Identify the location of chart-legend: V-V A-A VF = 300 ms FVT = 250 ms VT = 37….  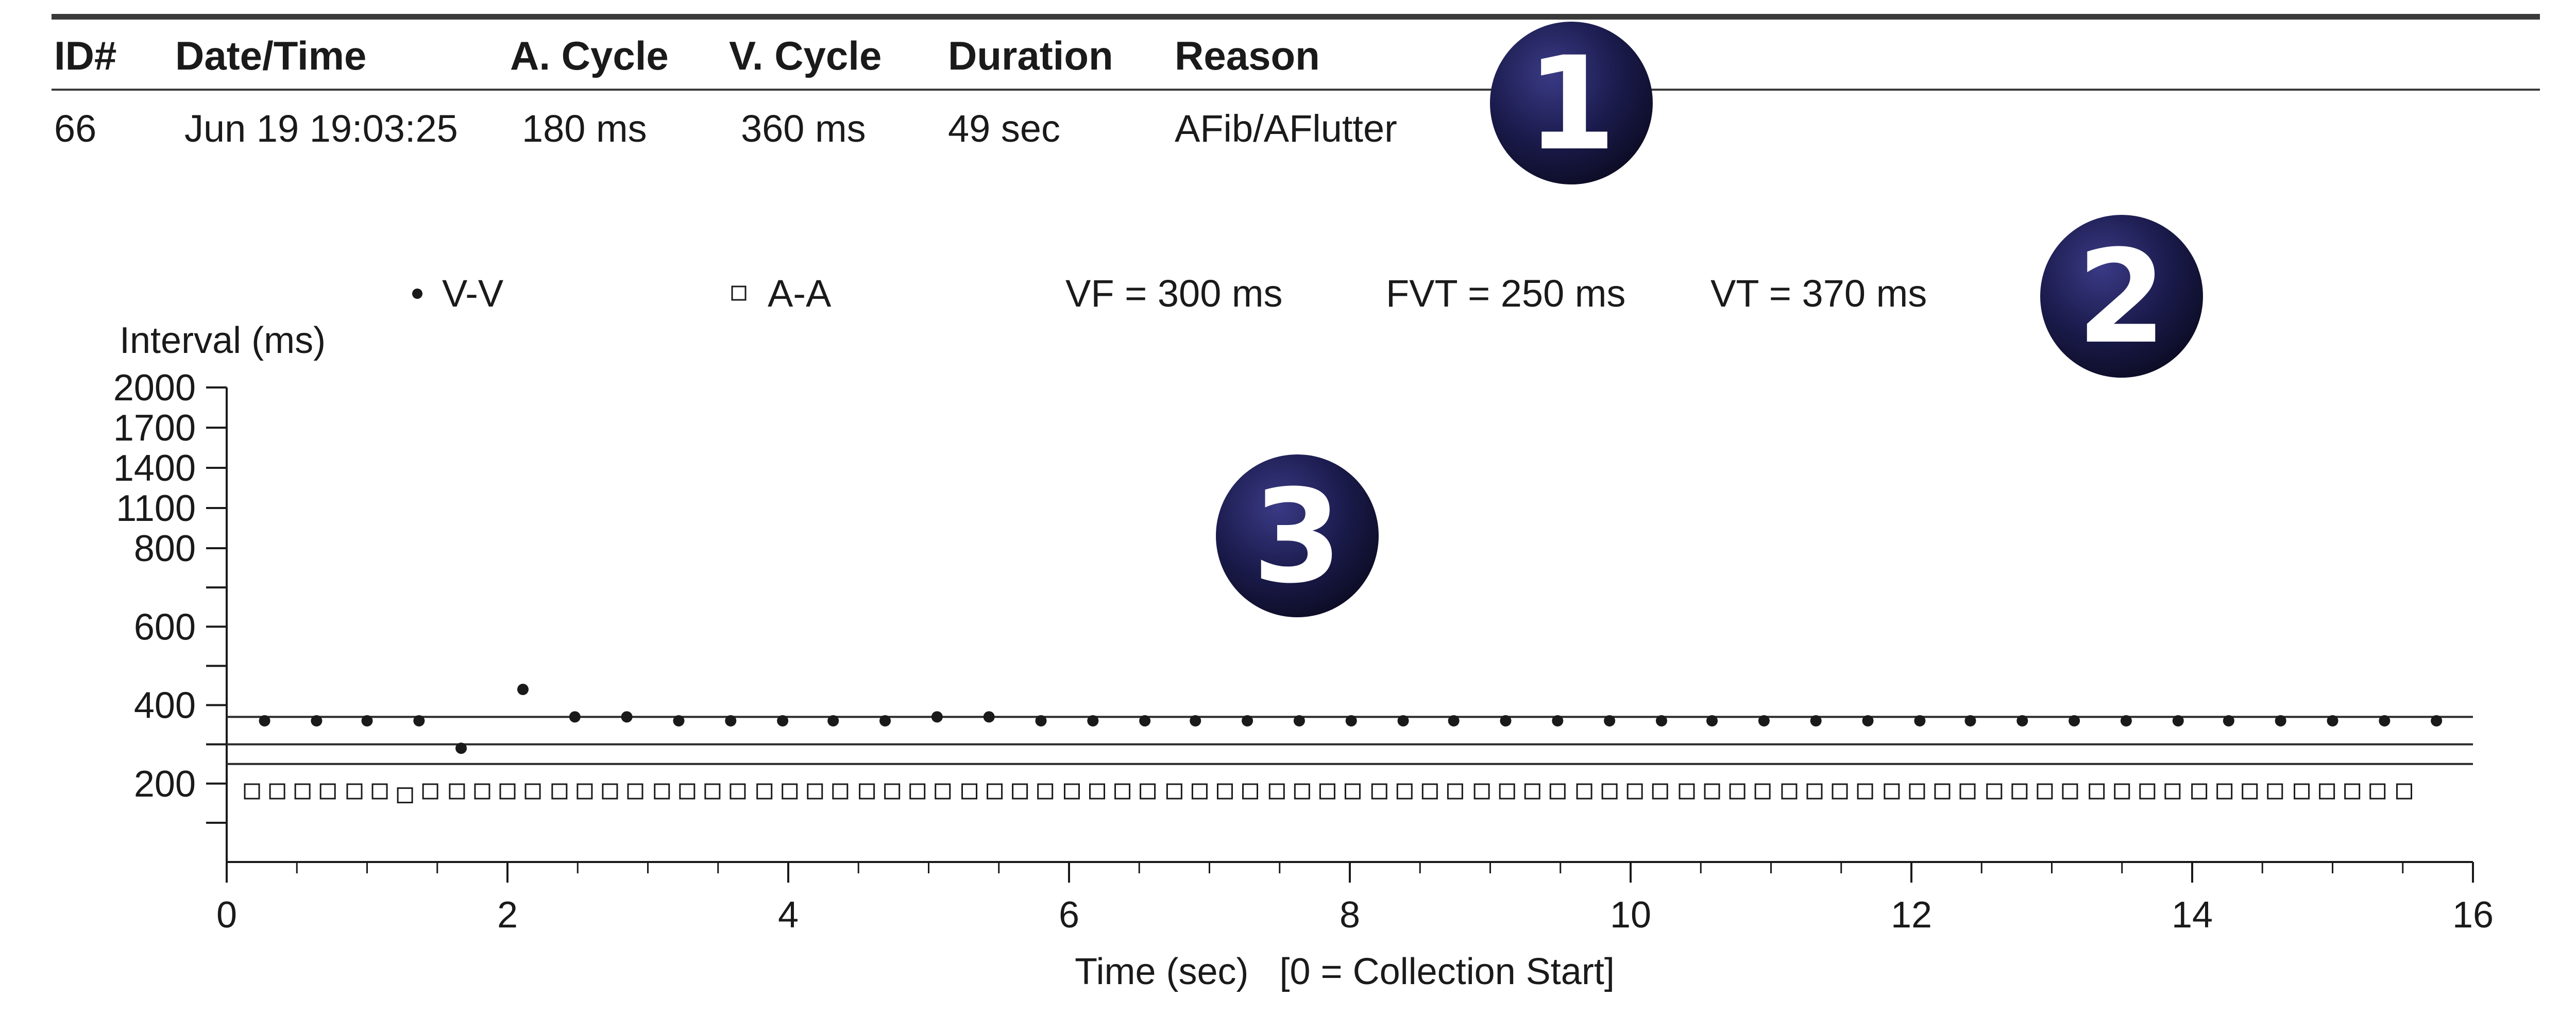
(1169, 293).